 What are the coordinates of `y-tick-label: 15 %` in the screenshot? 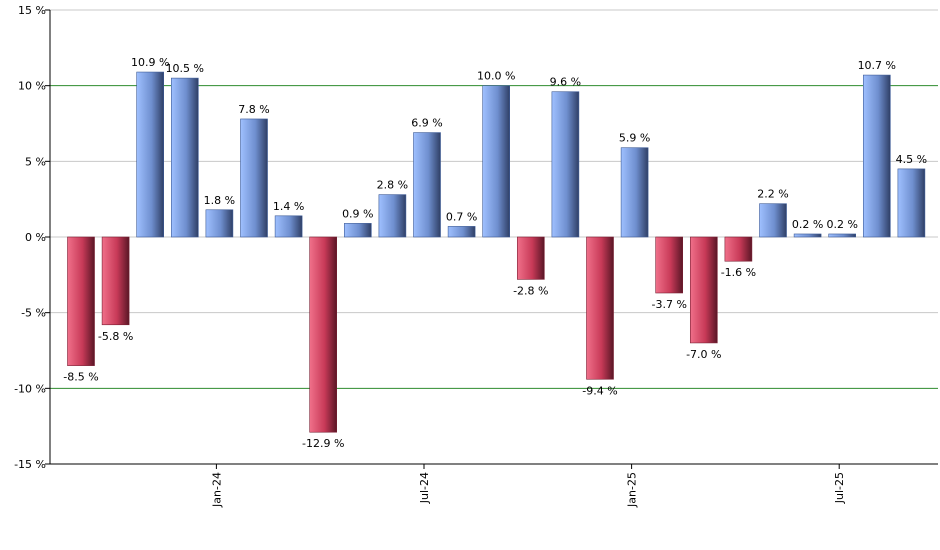 It's located at (32, 10).